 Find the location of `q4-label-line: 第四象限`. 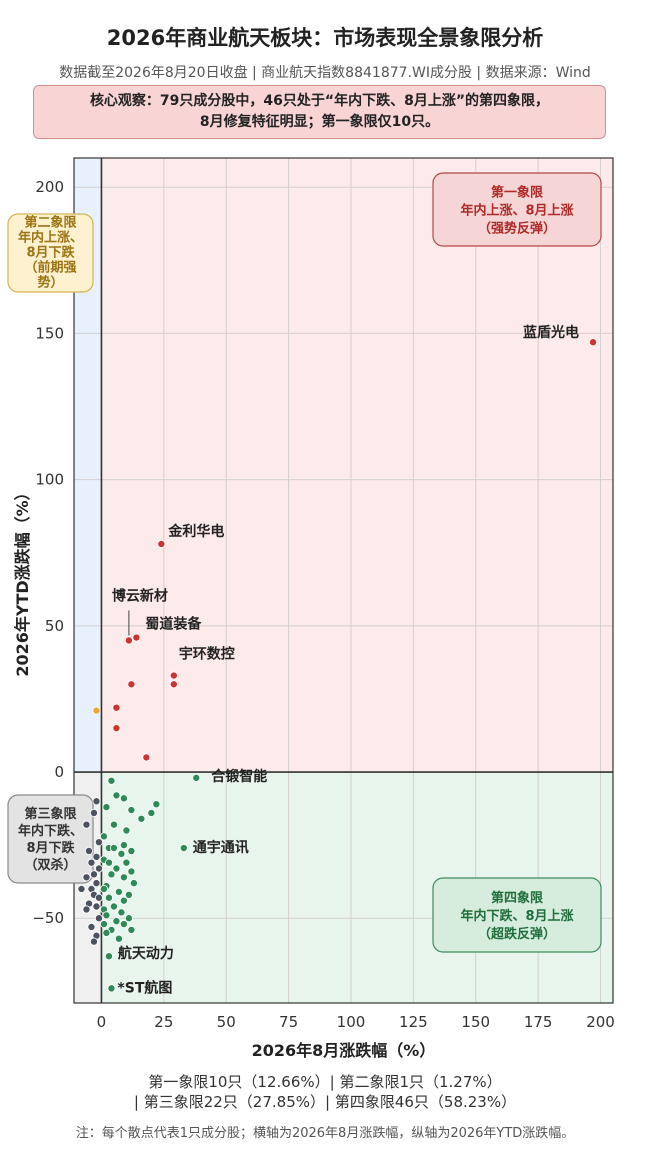

q4-label-line: 第四象限 is located at coordinates (517, 898).